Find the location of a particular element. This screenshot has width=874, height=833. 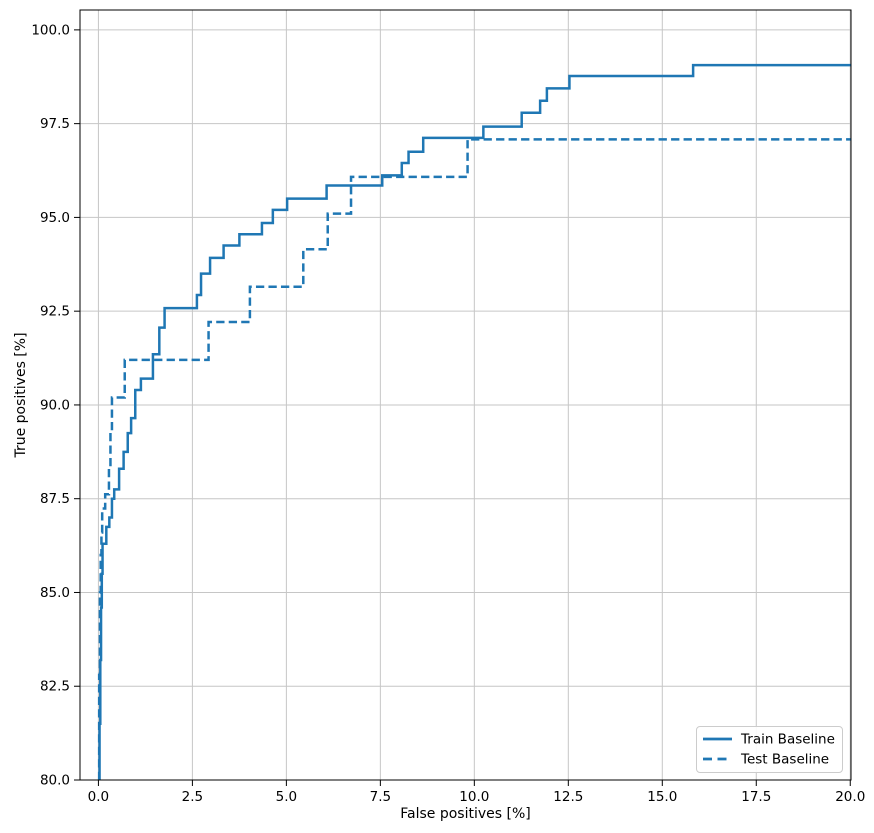

x-tick-label: 10.0 is located at coordinates (474, 797).